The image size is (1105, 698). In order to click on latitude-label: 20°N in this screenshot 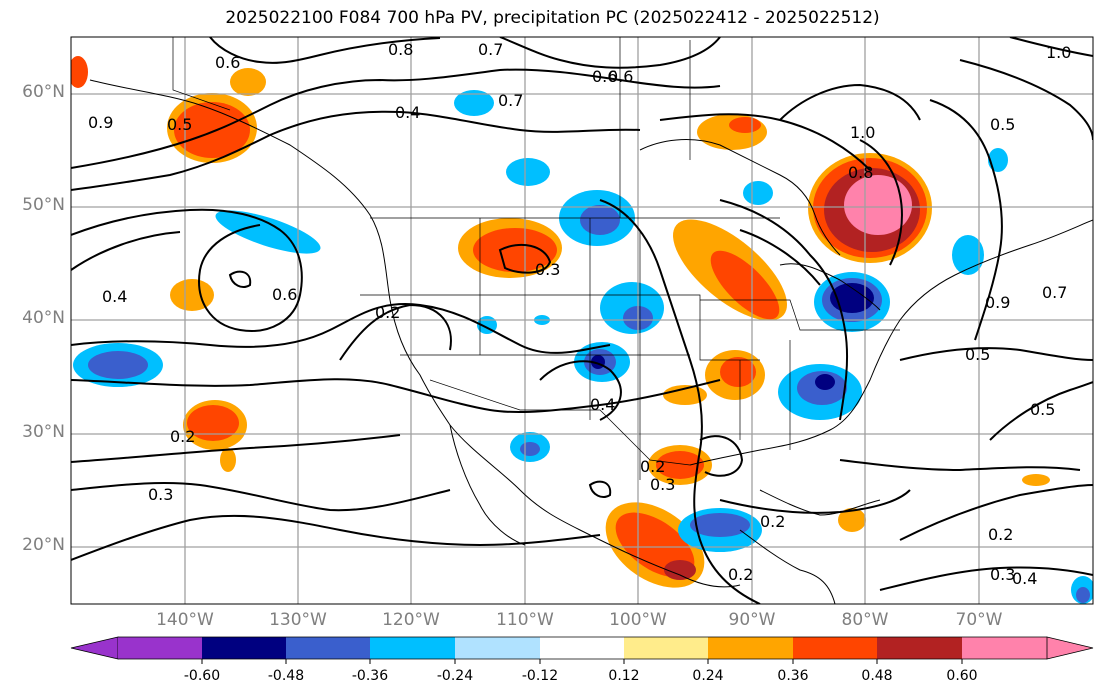, I will do `click(43, 545)`.